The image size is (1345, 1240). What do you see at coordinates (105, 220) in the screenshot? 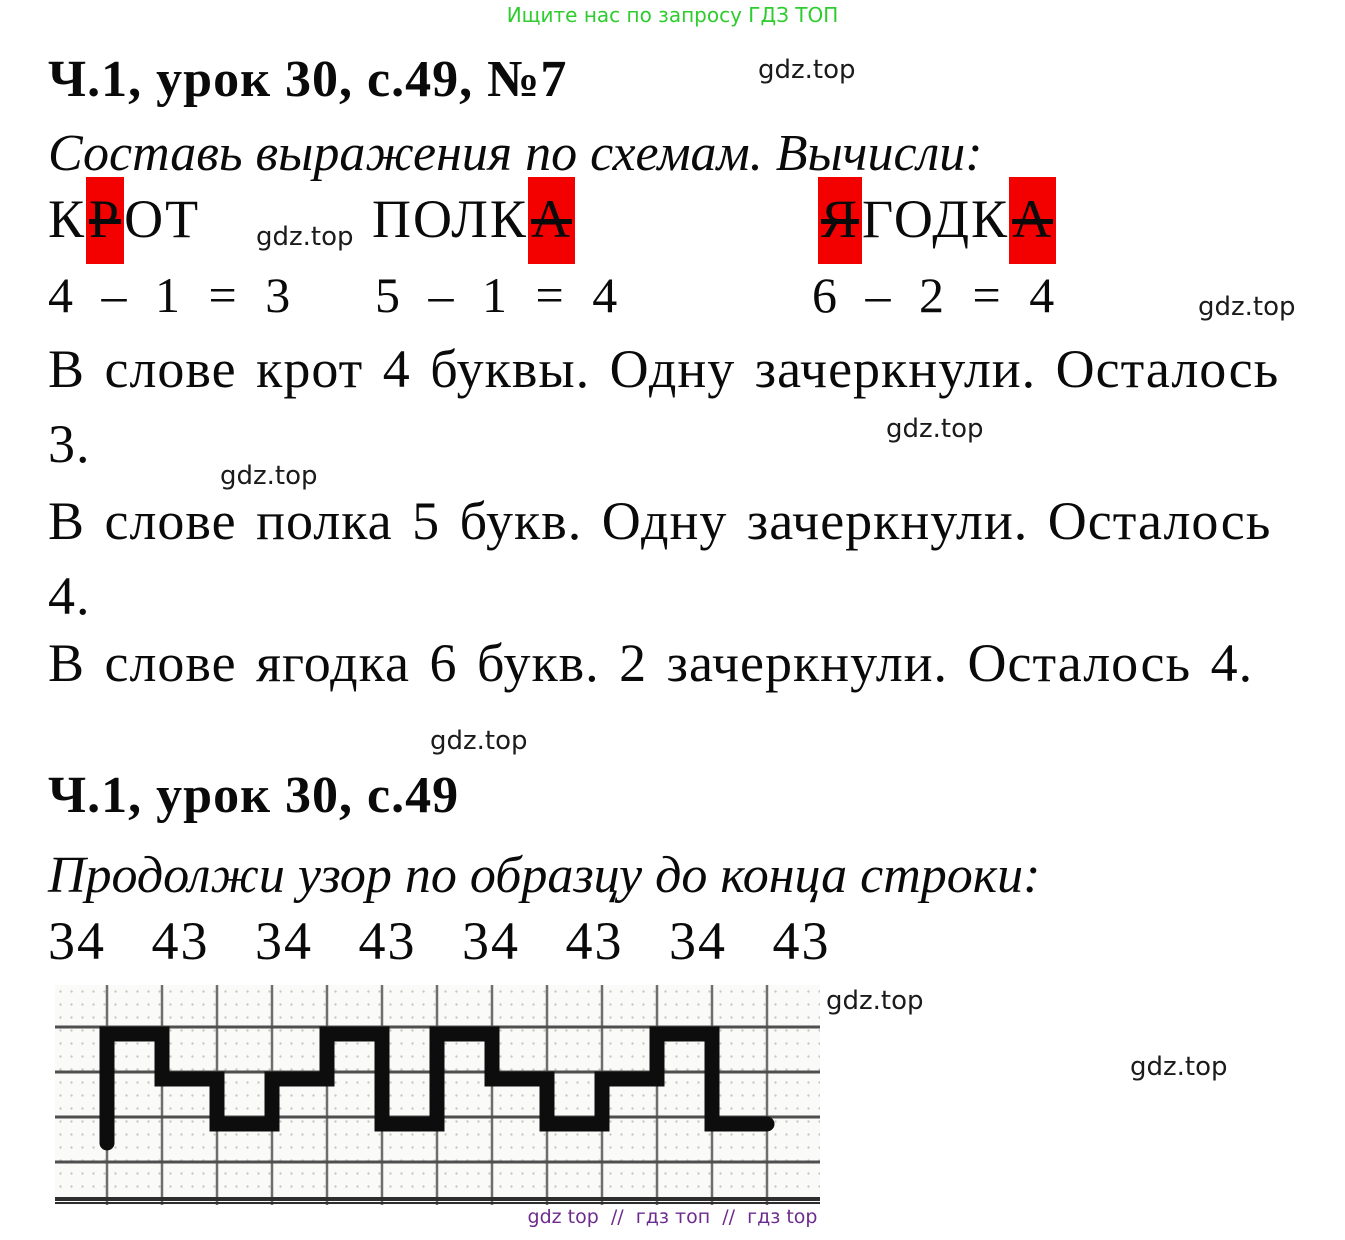
I see `word-krot-crossed-letter: Р` at bounding box center [105, 220].